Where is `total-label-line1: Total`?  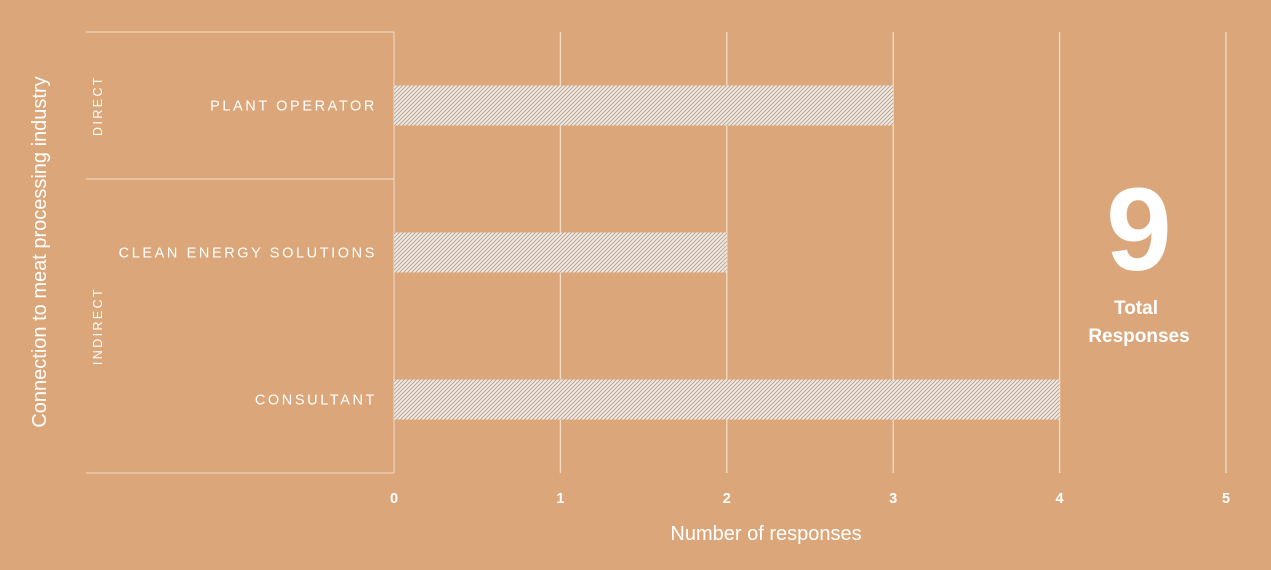
total-label-line1: Total is located at coordinates (1136, 308).